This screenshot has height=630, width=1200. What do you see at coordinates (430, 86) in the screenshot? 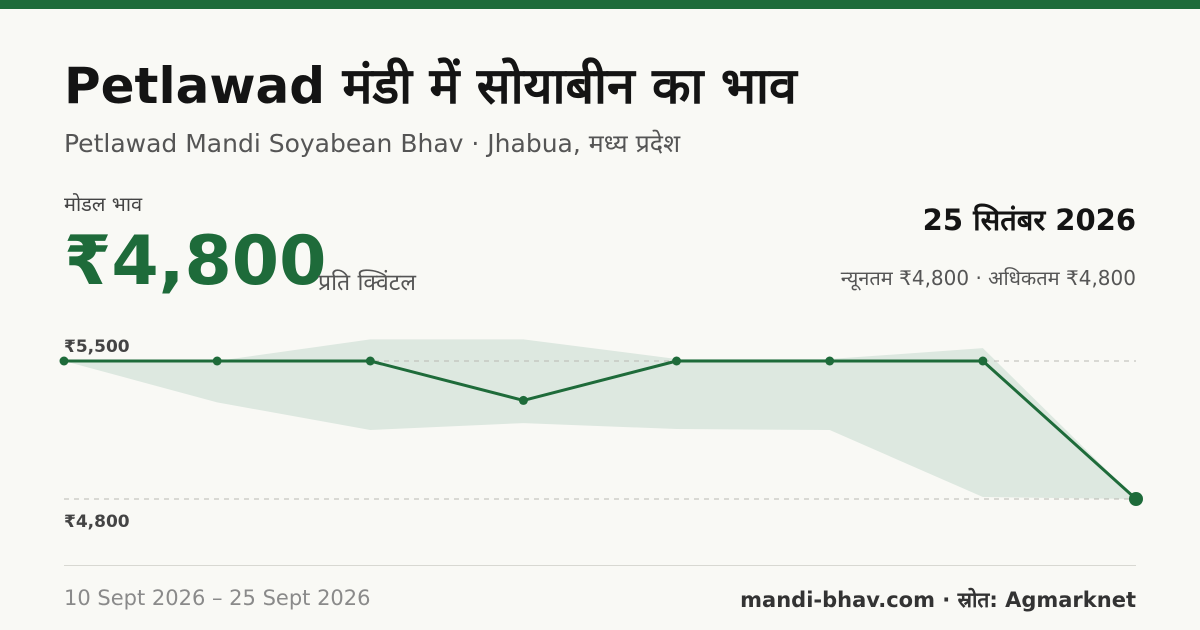
I see `page-title: Petlawad मंडी में सोयाबीन का भाव` at bounding box center [430, 86].